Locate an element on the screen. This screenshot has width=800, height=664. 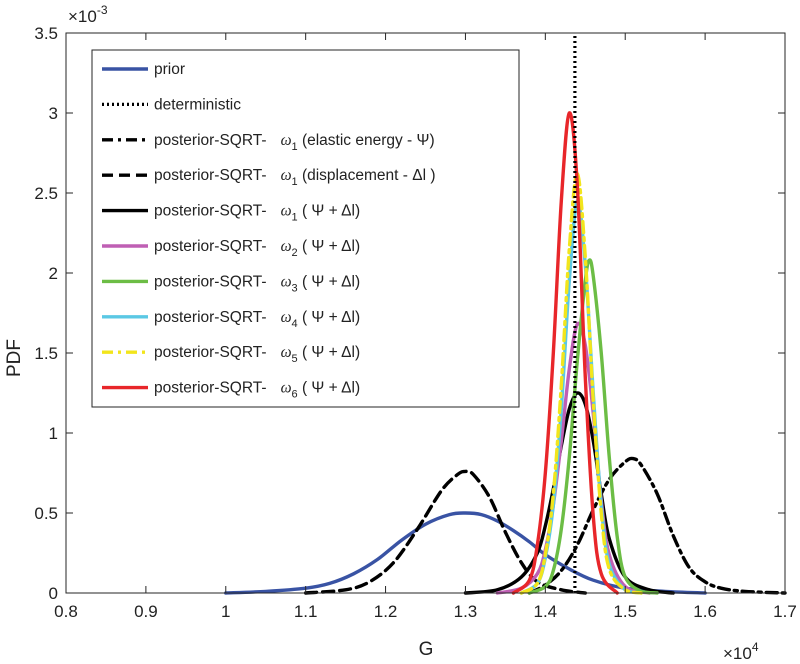
legend-label: posterior-SQRT-ω1 ( Ψ + Δl) is located at coordinates (257, 213).